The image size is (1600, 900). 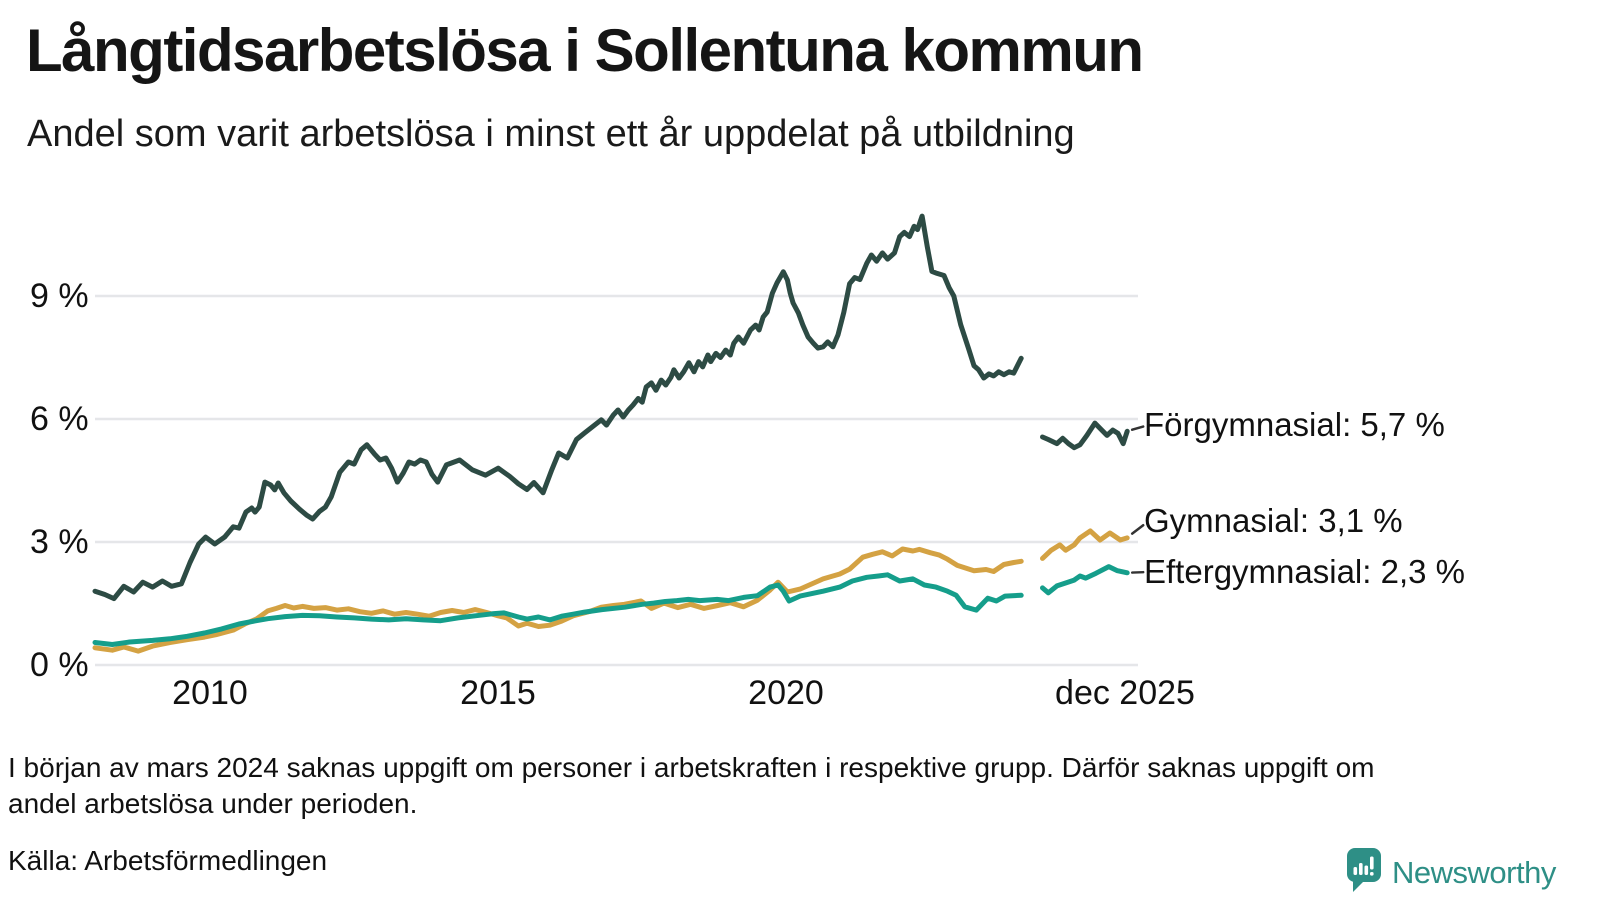 What do you see at coordinates (59, 542) in the screenshot?
I see `y-tick-3: 3 %` at bounding box center [59, 542].